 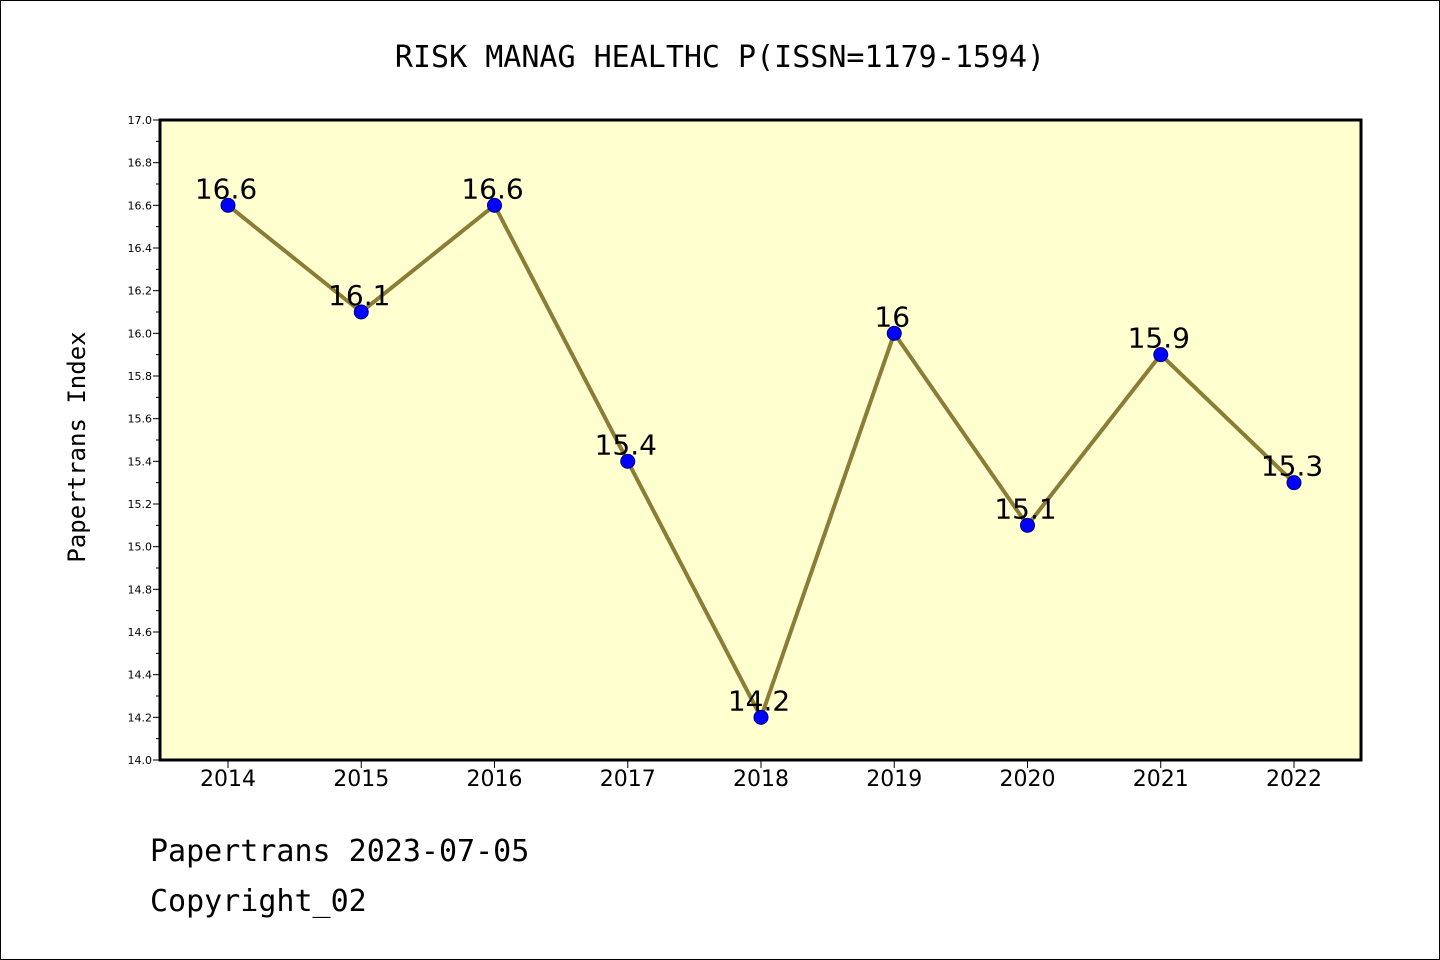 I want to click on data-label: 16.1, so click(x=359, y=295).